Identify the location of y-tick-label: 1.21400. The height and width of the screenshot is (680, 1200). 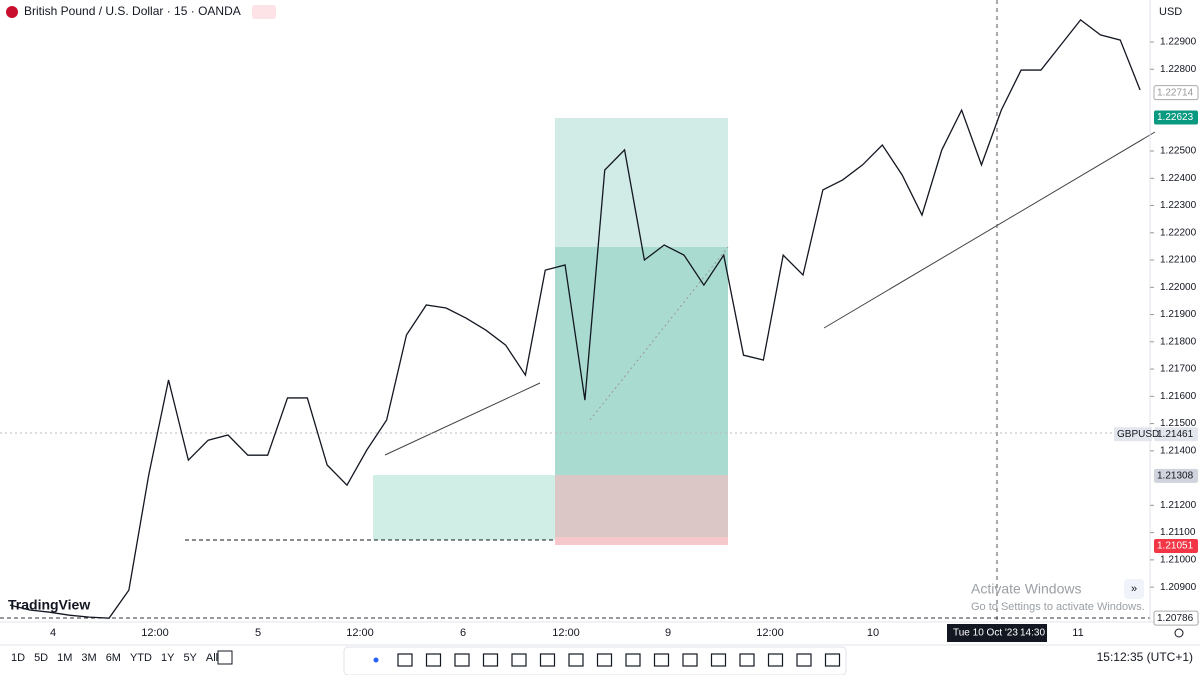
(1178, 450).